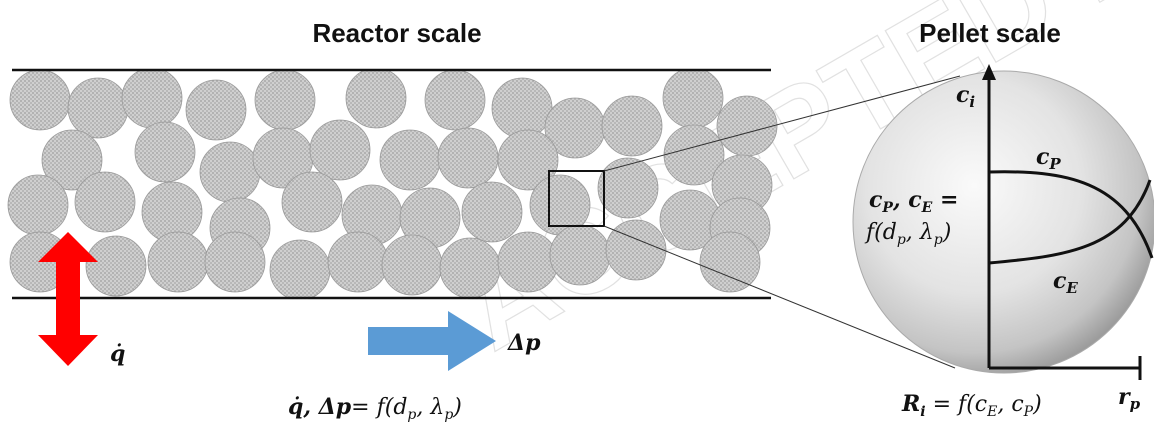 The image size is (1154, 423). What do you see at coordinates (965, 96) in the screenshot?
I see `y-axis-label: ci` at bounding box center [965, 96].